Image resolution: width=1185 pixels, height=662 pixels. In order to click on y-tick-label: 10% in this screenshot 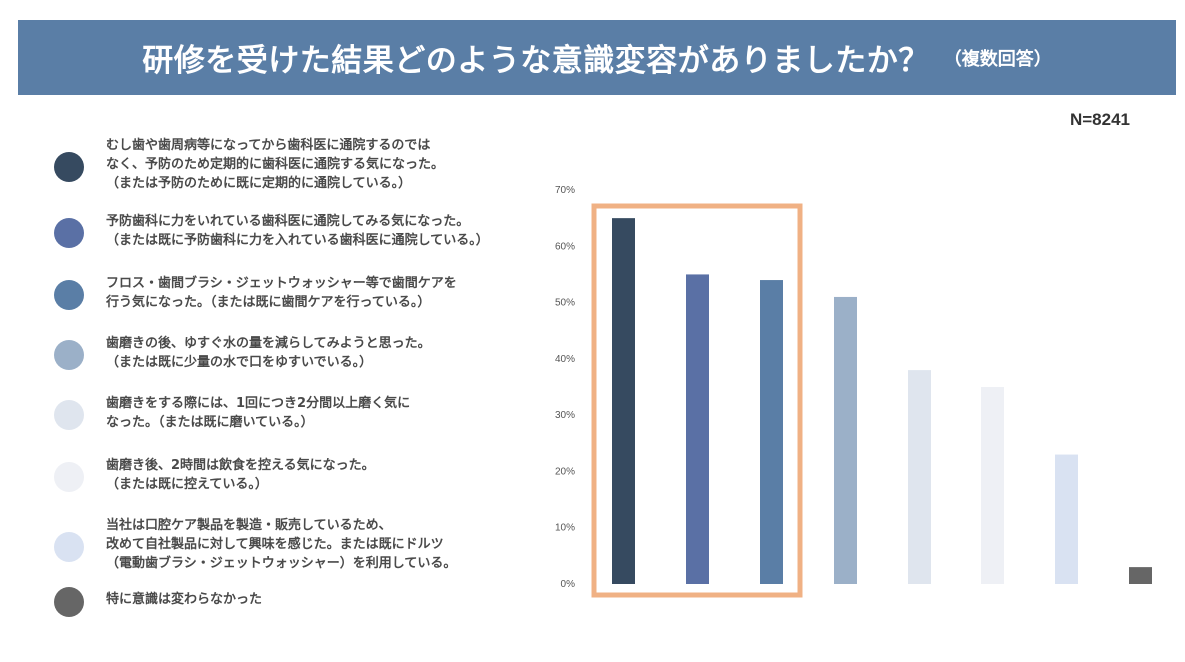, I will do `click(565, 528)`.